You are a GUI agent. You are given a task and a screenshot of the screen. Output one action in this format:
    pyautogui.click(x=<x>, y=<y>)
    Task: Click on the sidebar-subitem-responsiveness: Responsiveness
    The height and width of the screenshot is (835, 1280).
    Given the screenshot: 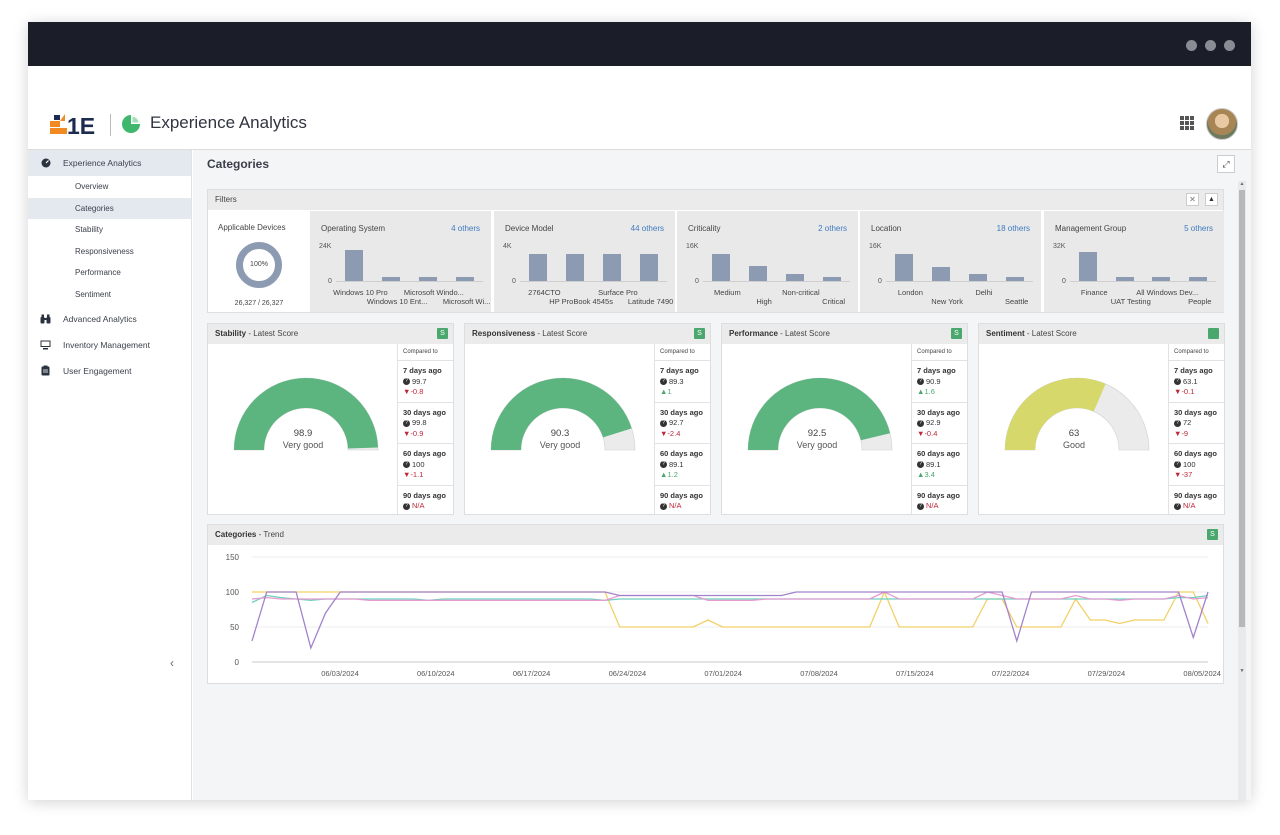 What is the action you would take?
    pyautogui.click(x=104, y=251)
    